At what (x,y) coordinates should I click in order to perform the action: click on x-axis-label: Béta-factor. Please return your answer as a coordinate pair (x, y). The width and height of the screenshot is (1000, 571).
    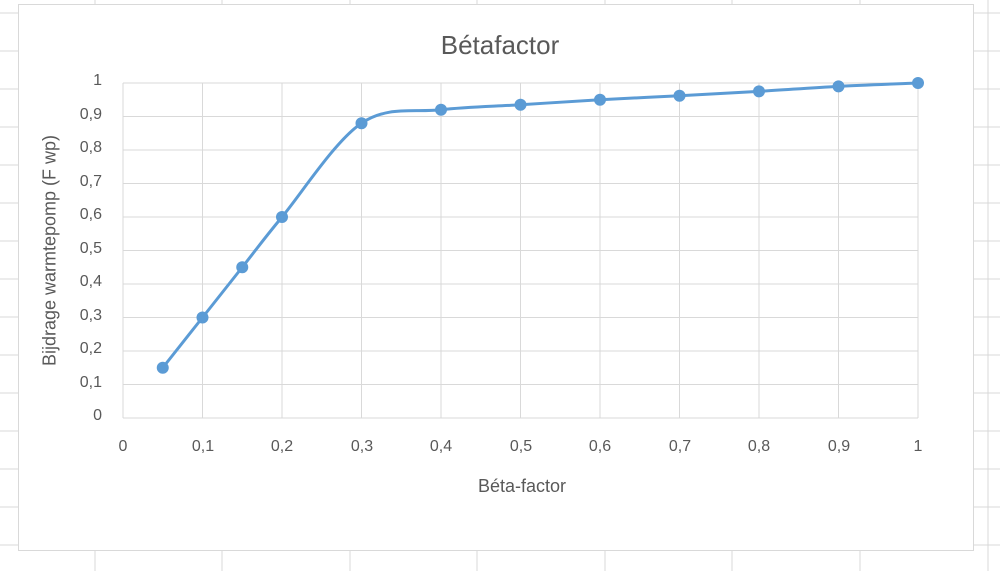
    Looking at the image, I should click on (522, 486).